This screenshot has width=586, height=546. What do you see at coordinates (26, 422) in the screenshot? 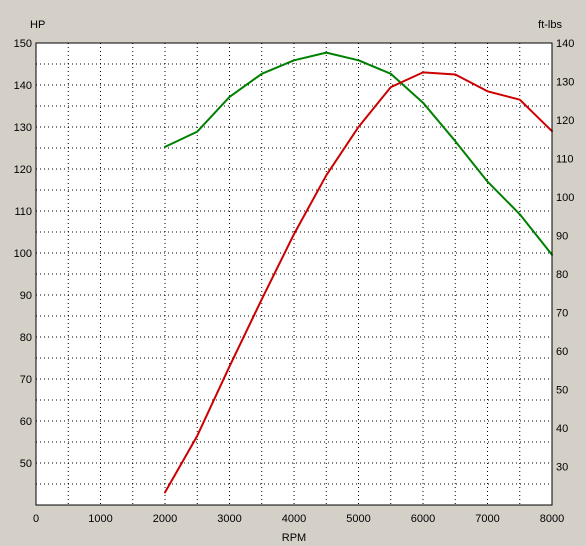
I see `y-left-tick-label: 60` at bounding box center [26, 422].